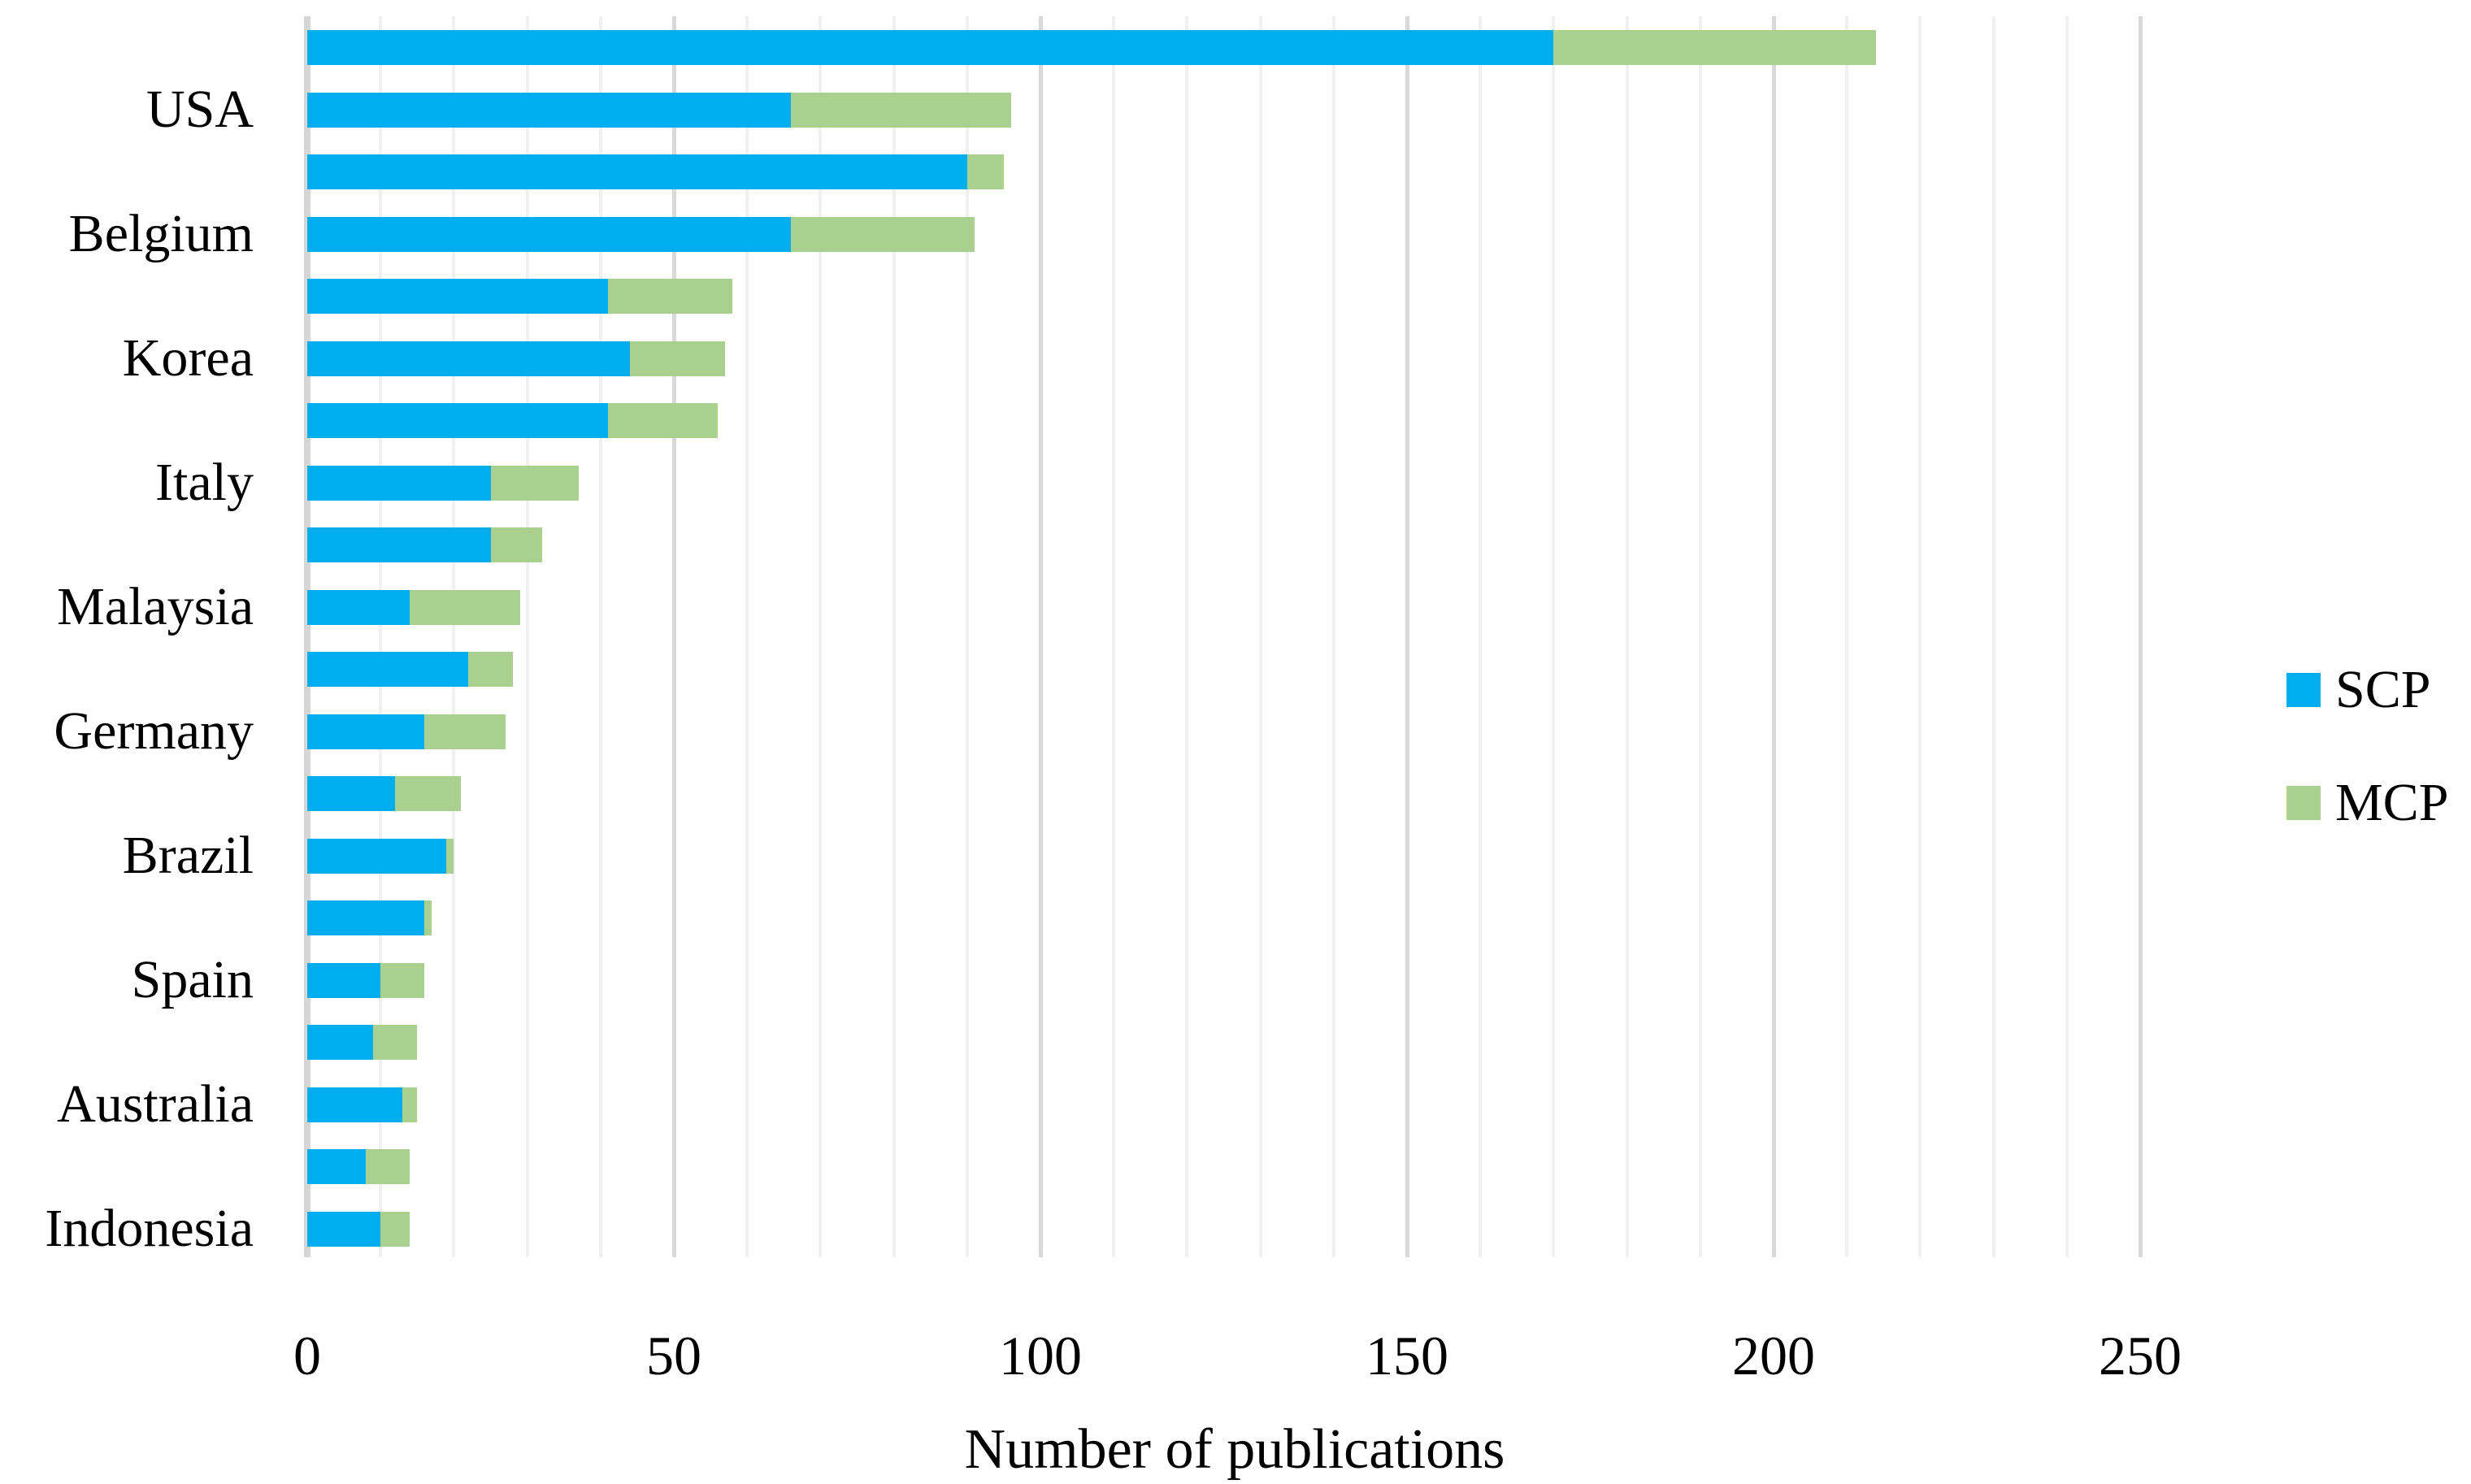  I want to click on bar-Malaysia, so click(413, 607).